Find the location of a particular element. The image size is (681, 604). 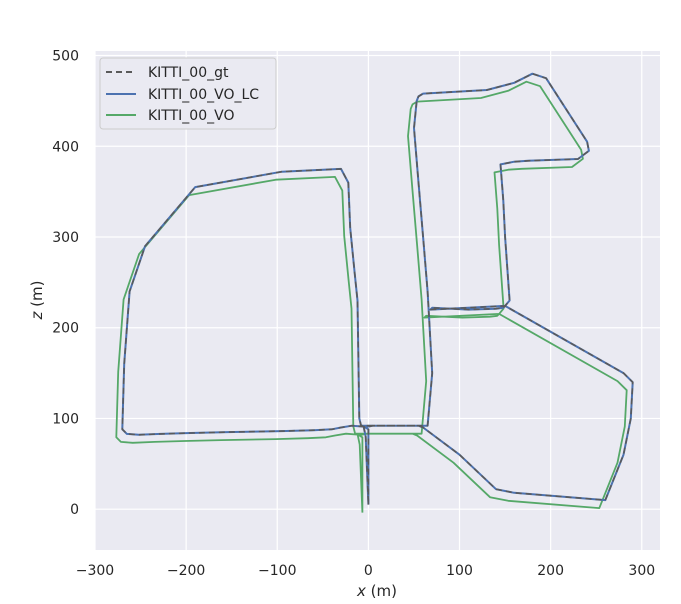

legend-label-vo: KITTI_00_VO is located at coordinates (191, 116).